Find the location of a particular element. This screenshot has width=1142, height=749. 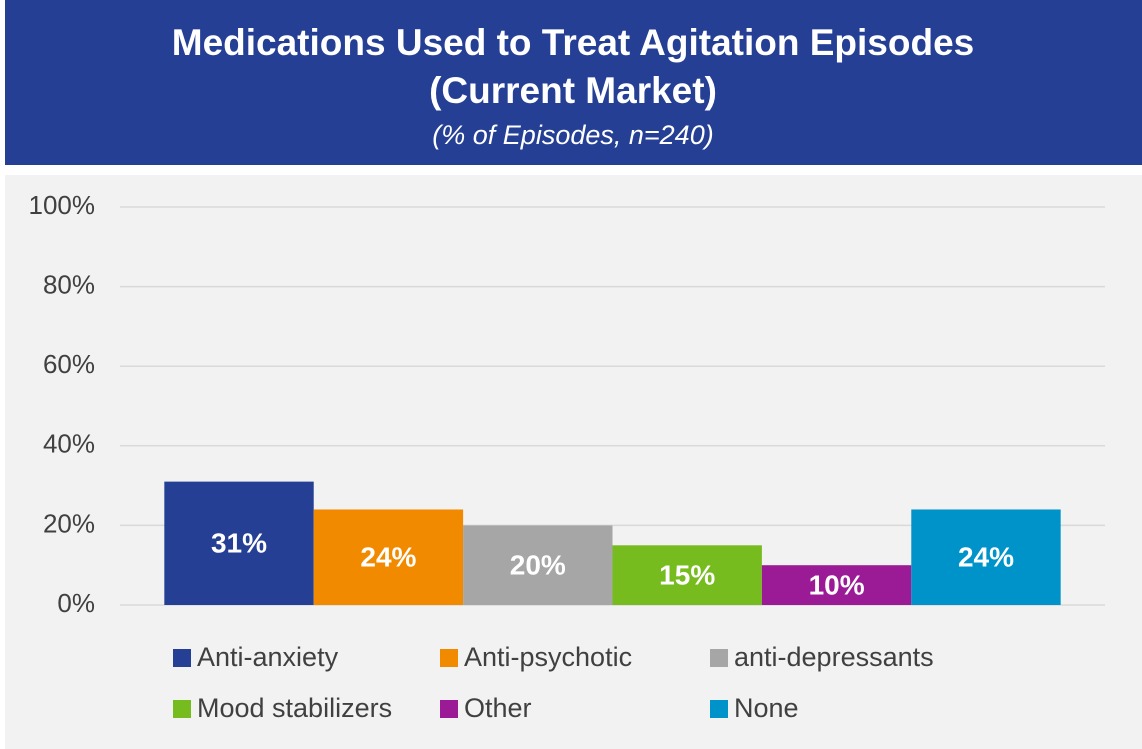

legend-label: anti-depressants is located at coordinates (834, 657).